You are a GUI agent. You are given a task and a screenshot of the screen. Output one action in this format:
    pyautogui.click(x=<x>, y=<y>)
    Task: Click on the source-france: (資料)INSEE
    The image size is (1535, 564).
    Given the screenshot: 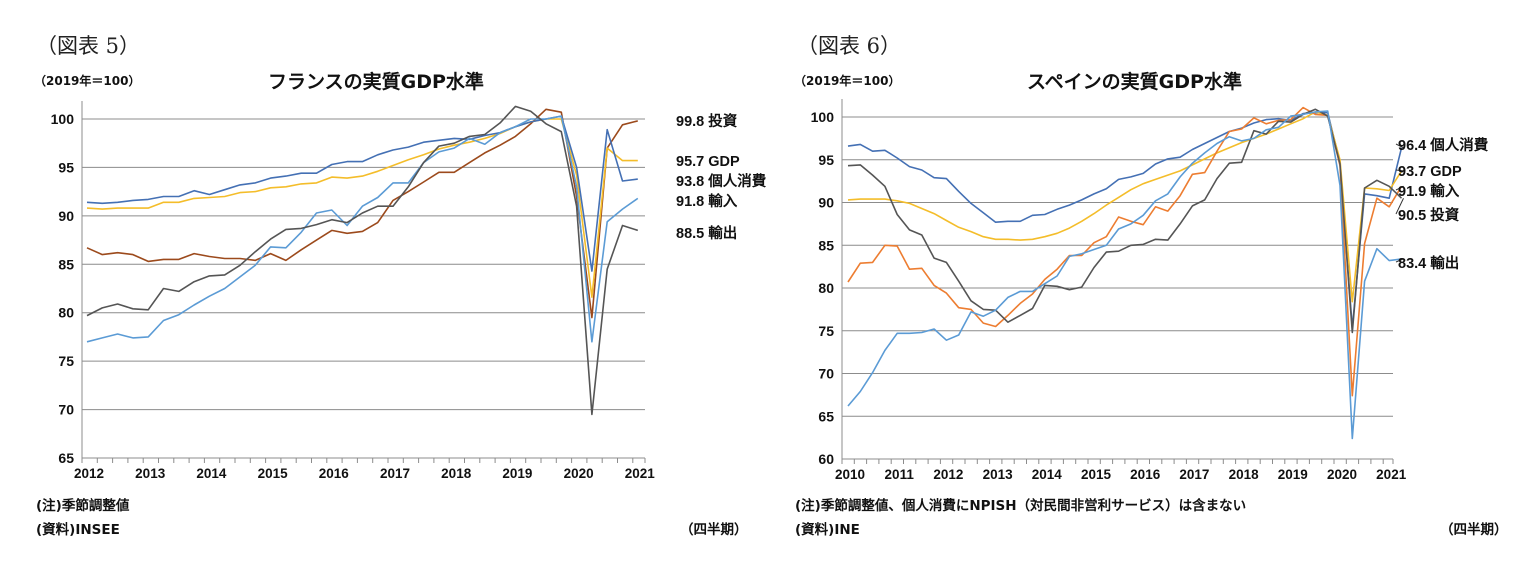 What is the action you would take?
    pyautogui.click(x=78, y=530)
    